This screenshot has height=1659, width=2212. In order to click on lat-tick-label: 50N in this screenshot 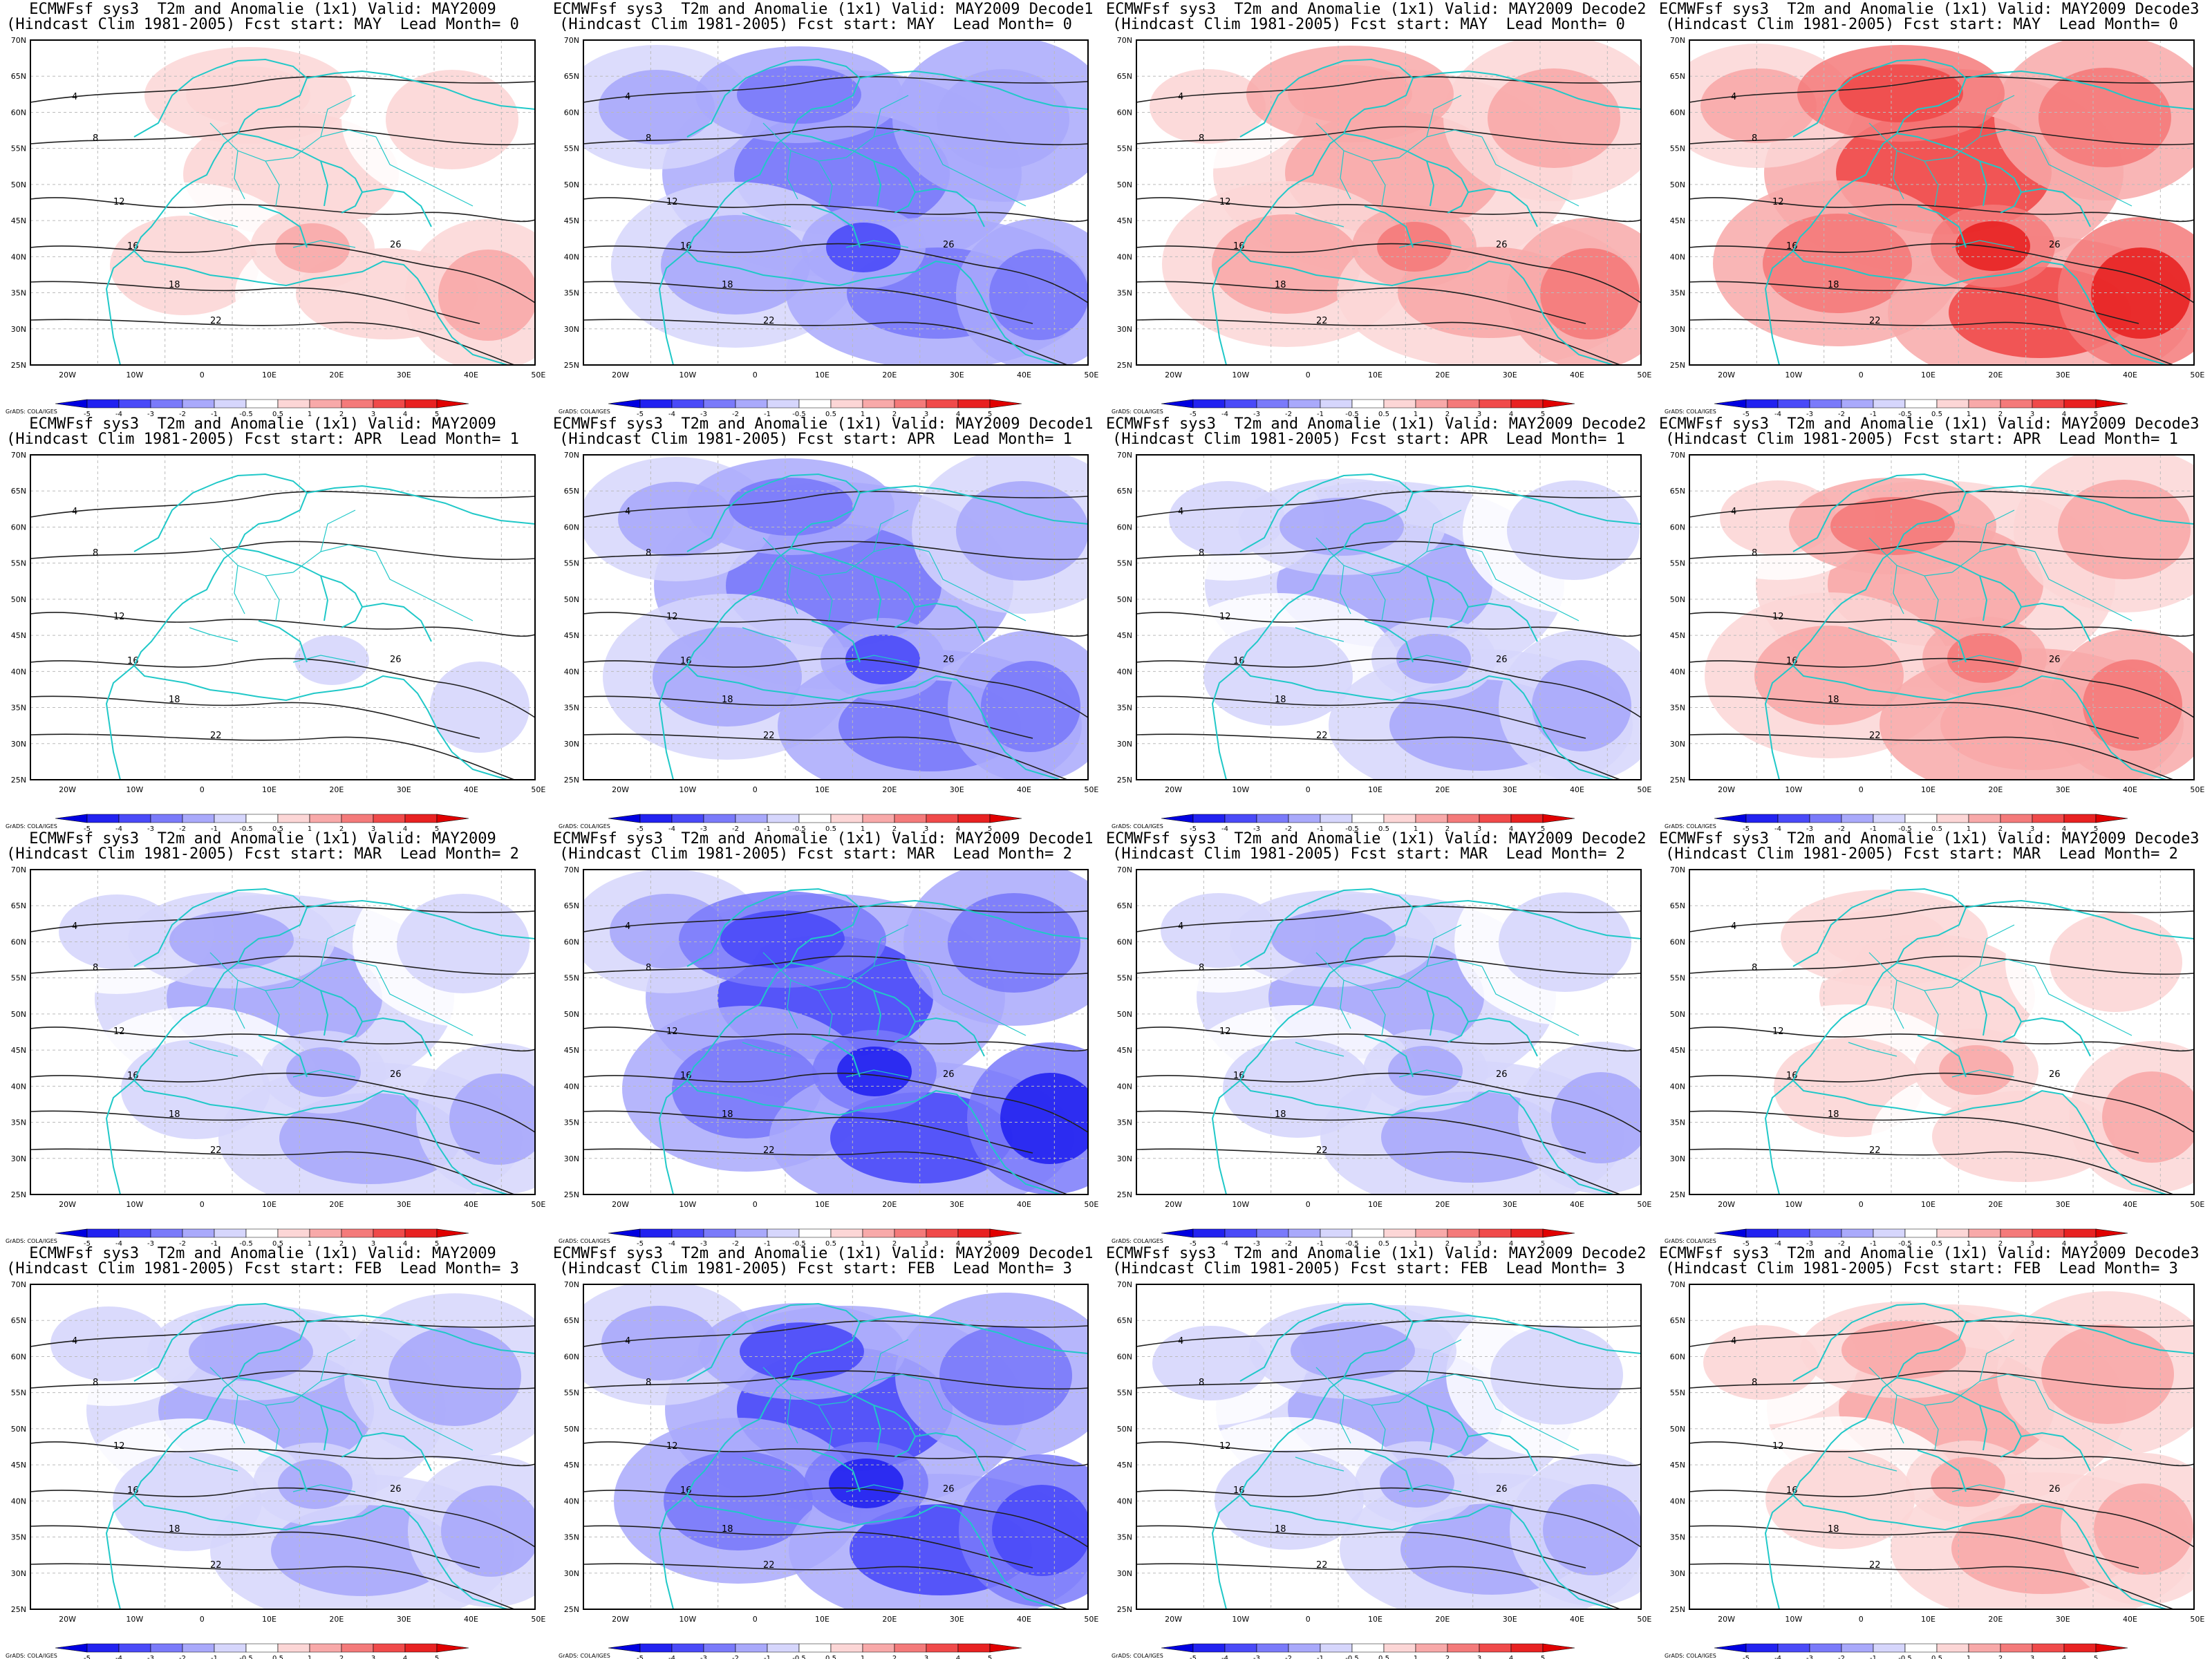, I will do `click(18, 1429)`.